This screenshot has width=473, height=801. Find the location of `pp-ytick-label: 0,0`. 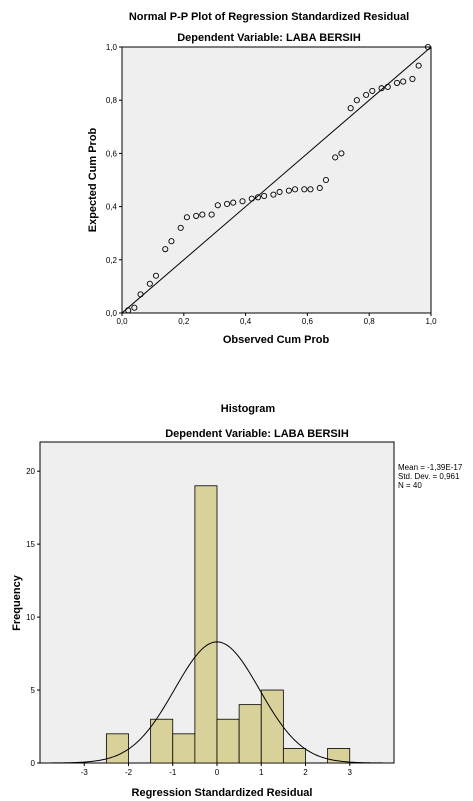

pp-ytick-label: 0,0 is located at coordinates (112, 313).